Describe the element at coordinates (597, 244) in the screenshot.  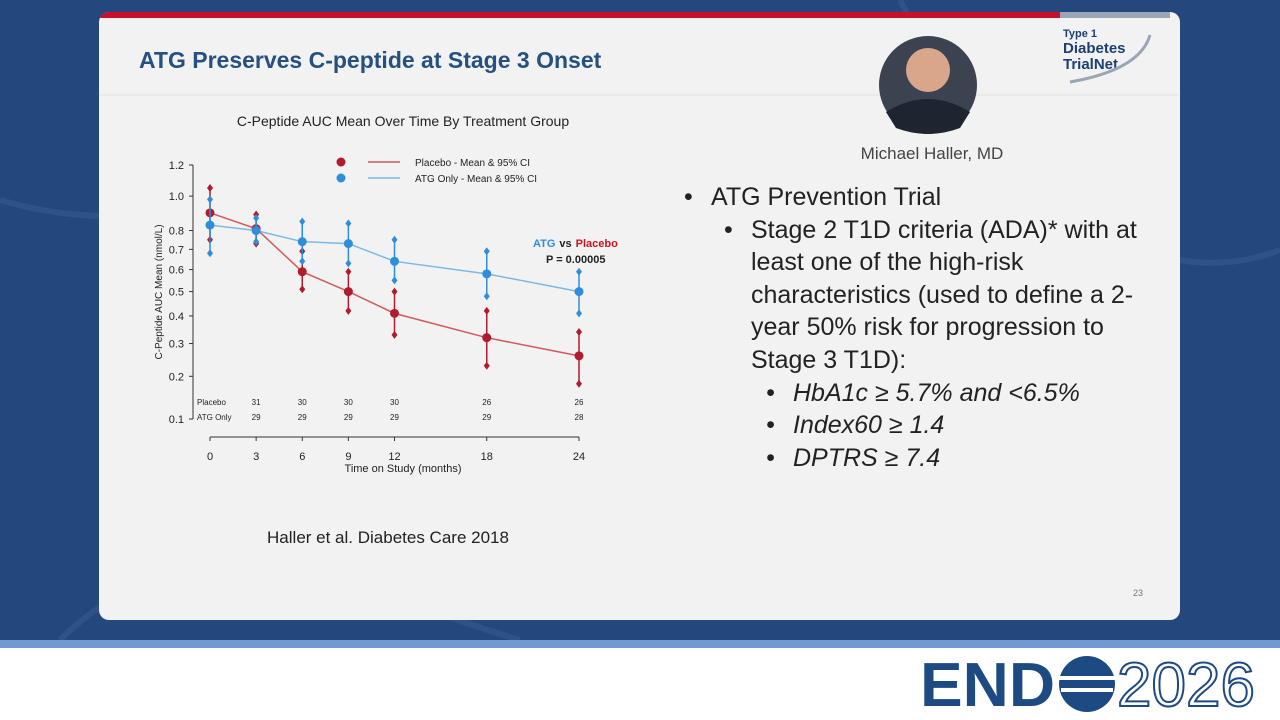
I see `annotation-part: Placebo` at that location.